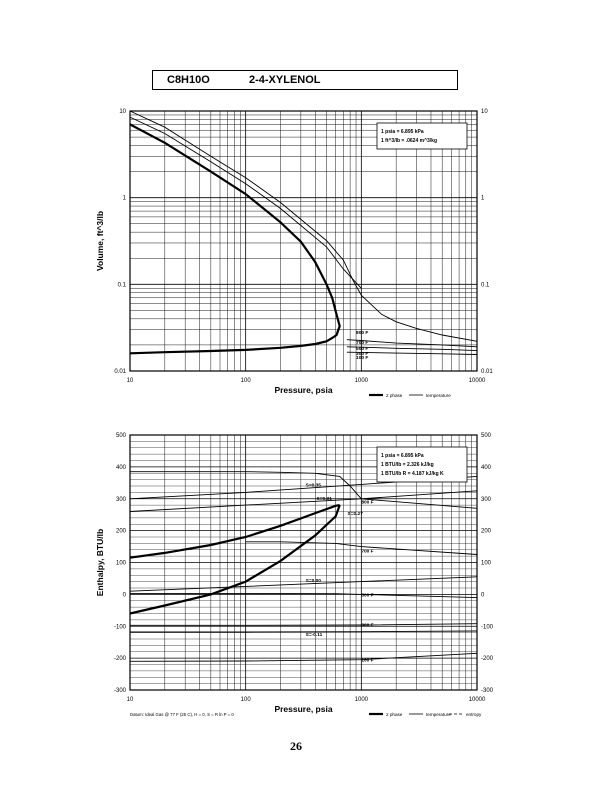 This screenshot has height=800, width=592. What do you see at coordinates (362, 381) in the screenshot?
I see `vol-x-tick-label: 1000` at bounding box center [362, 381].